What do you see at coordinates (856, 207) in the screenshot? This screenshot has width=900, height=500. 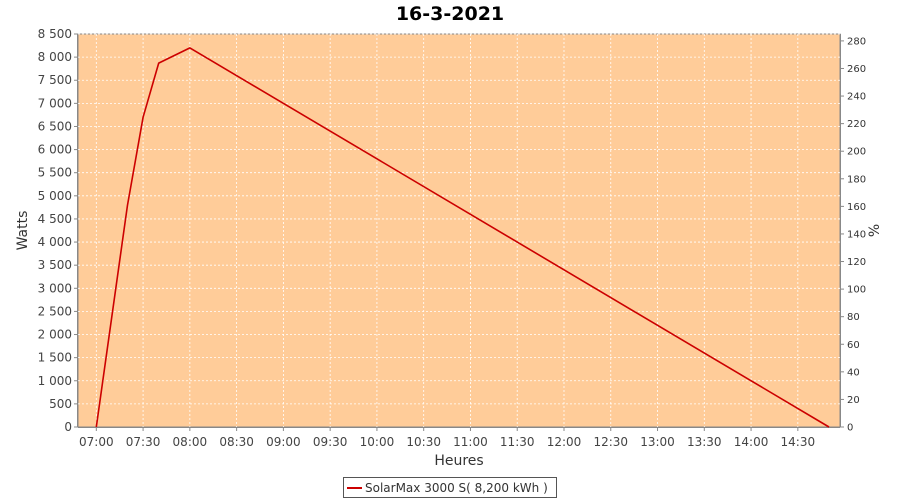 I see `y2-tick-label: 160` at bounding box center [856, 207].